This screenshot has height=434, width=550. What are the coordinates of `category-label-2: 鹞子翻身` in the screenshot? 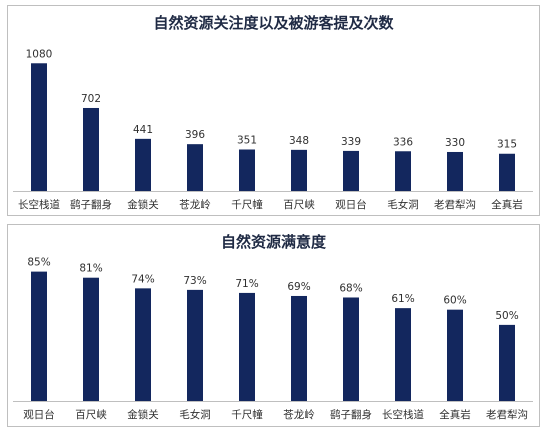 It's located at (91, 204).